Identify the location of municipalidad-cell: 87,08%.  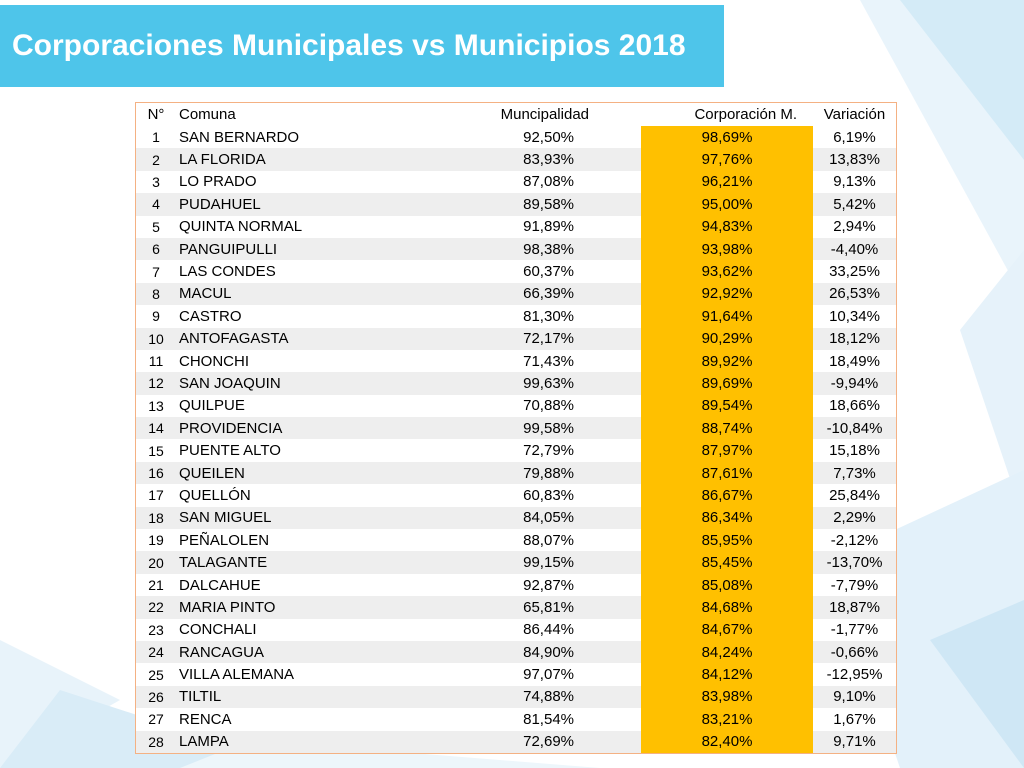
(525, 182).